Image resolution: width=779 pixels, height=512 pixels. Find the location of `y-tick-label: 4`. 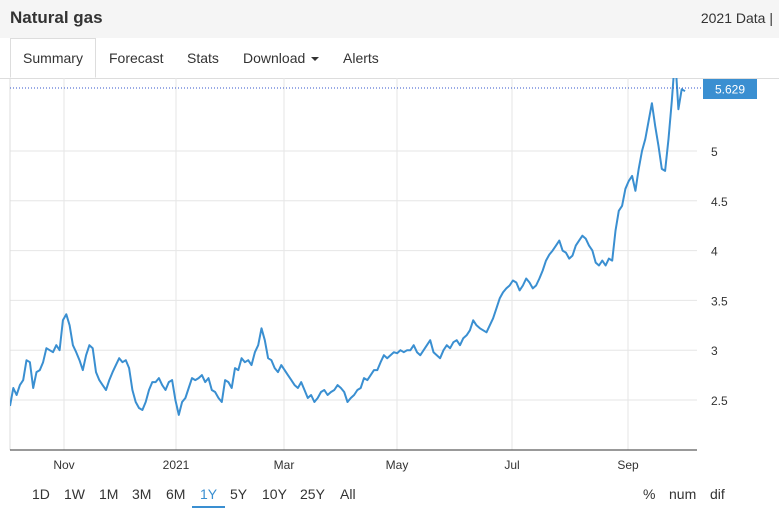

y-tick-label: 4 is located at coordinates (714, 252).